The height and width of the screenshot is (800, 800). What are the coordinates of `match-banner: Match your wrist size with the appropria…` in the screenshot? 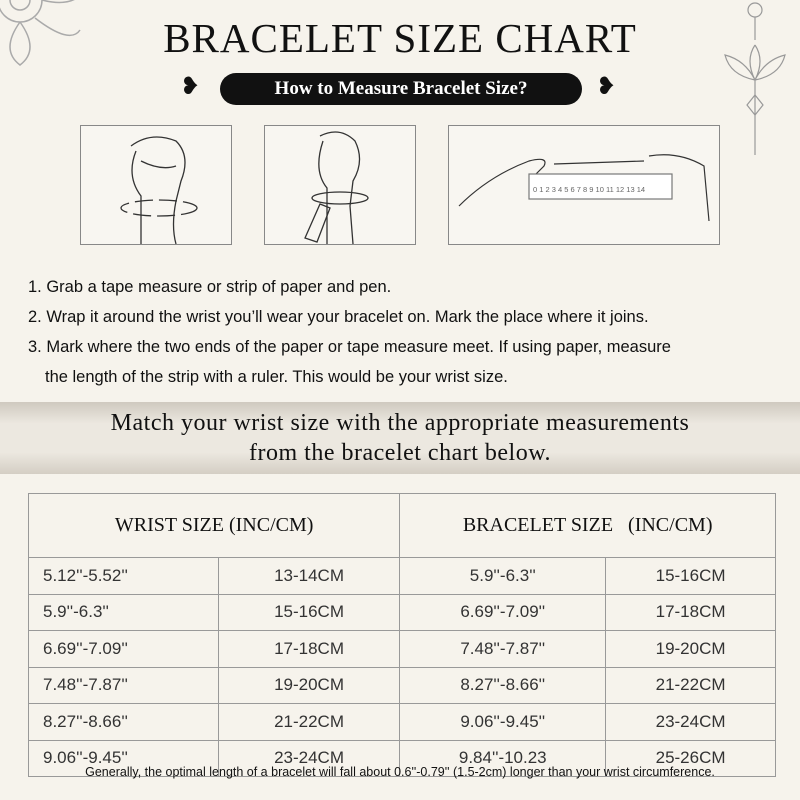 It's located at (400, 438).